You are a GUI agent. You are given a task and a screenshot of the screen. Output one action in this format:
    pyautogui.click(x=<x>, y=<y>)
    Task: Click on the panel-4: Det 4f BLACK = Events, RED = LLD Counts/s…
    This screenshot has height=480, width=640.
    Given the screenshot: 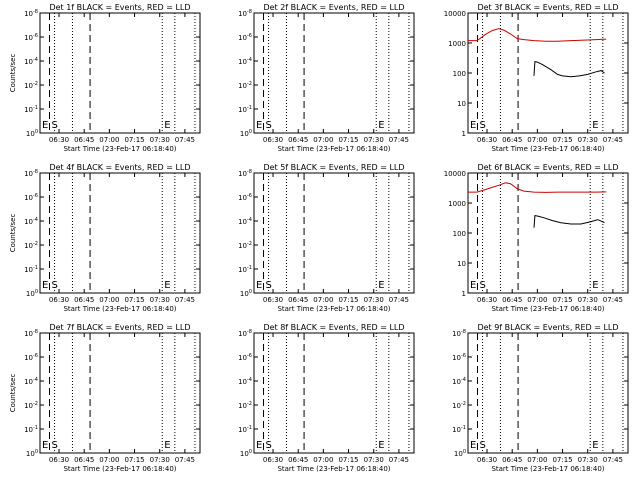 What is the action you would take?
    pyautogui.click(x=105, y=238)
    